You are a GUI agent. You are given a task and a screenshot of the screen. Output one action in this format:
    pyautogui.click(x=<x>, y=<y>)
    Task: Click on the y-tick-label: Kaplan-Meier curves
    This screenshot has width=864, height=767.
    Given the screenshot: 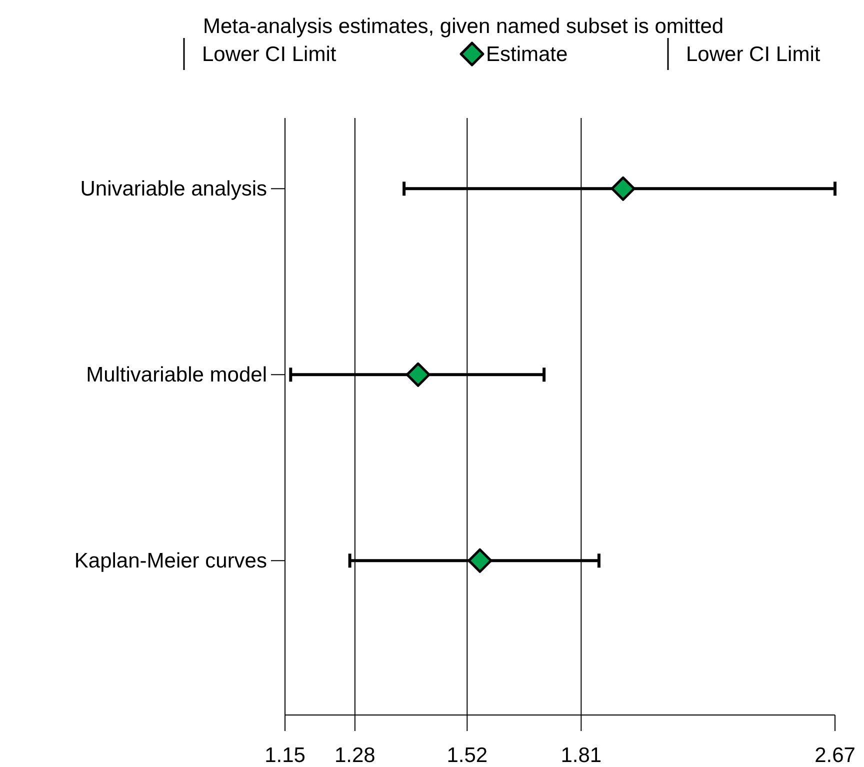 What is the action you would take?
    pyautogui.click(x=170, y=561)
    